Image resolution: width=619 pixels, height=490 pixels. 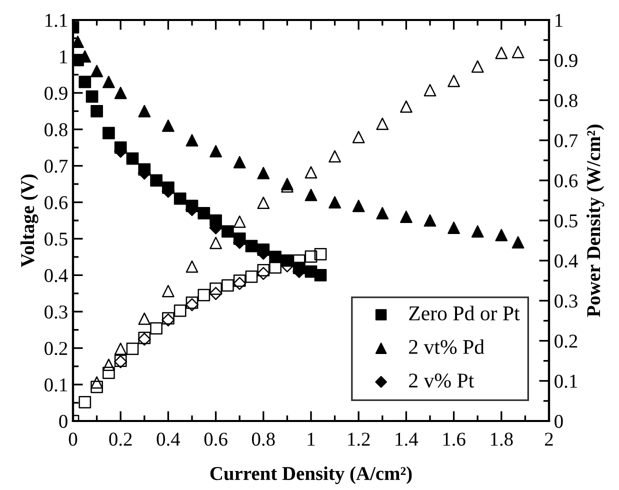 What do you see at coordinates (566, 221) in the screenshot?
I see `y2-tick-label: 0.5` at bounding box center [566, 221].